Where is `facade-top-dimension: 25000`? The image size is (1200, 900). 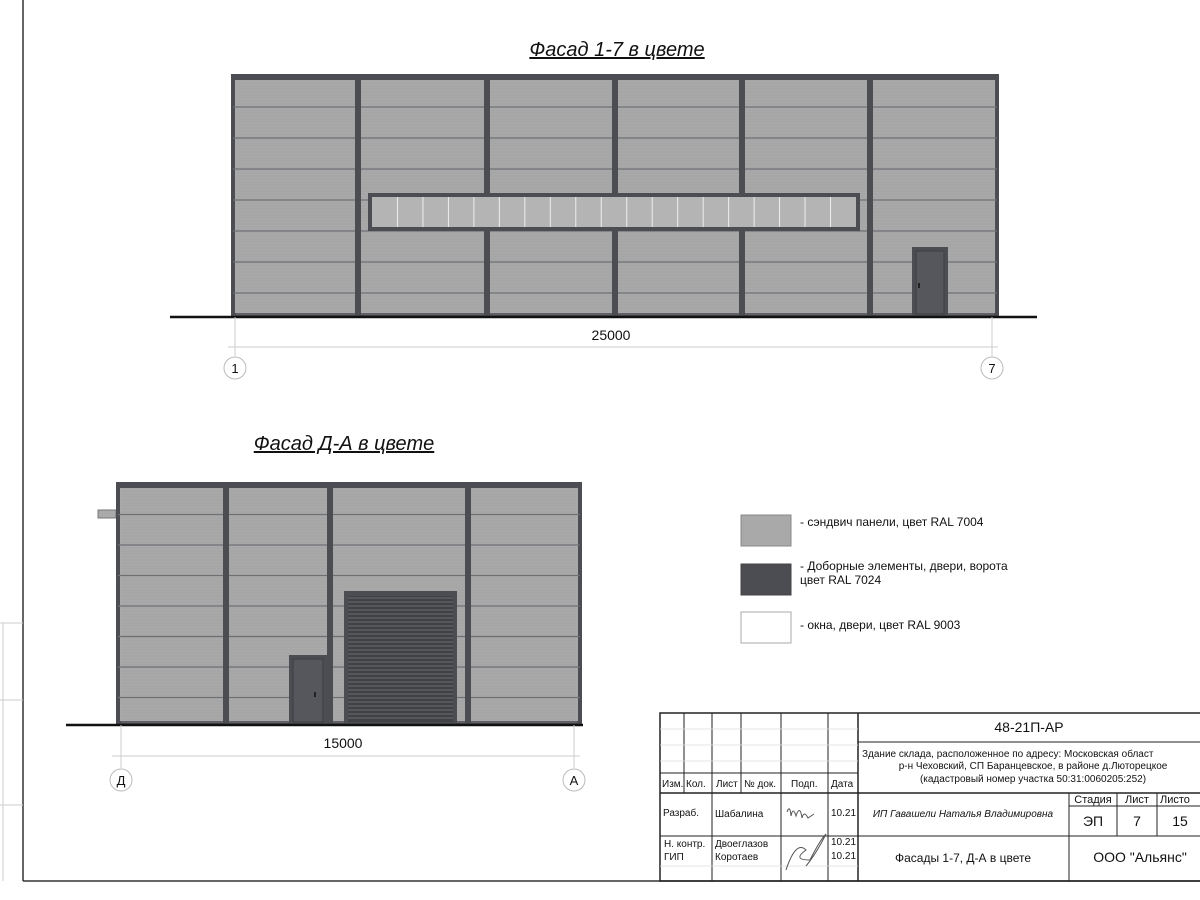 facade-top-dimension: 25000 is located at coordinates (611, 335).